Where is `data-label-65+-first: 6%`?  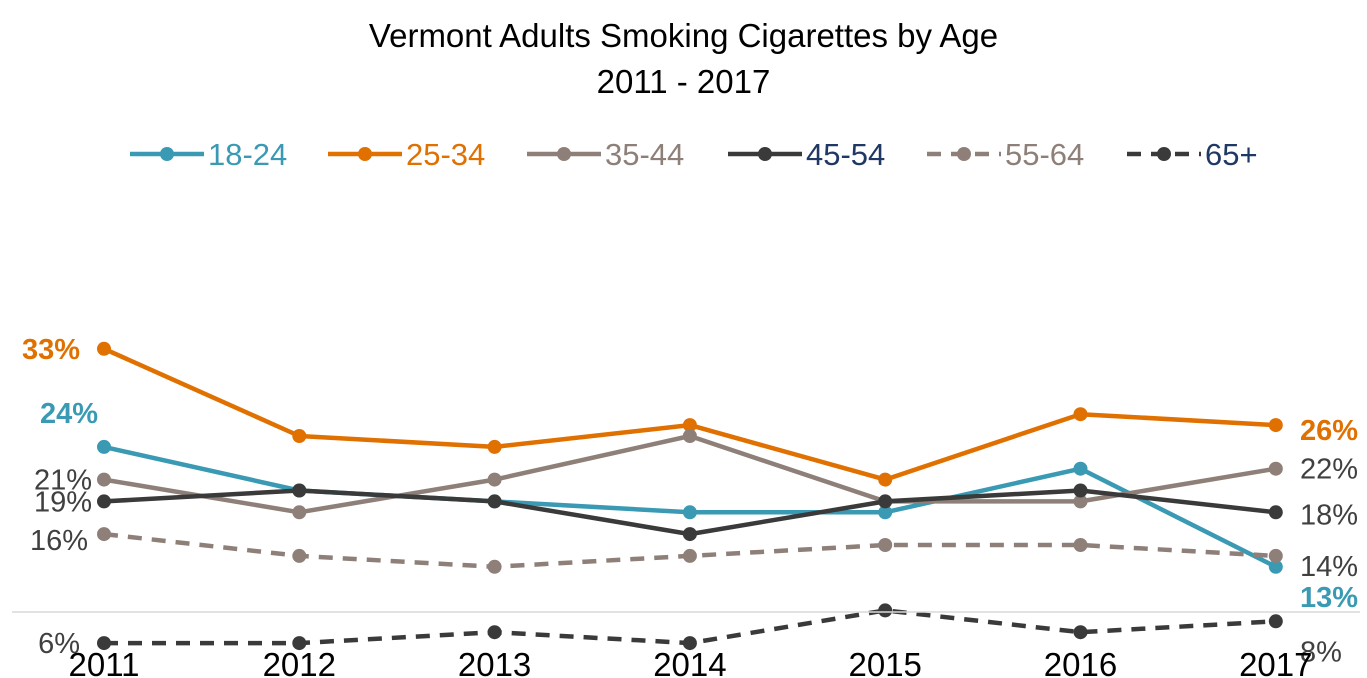 data-label-65+-first: 6% is located at coordinates (59, 644).